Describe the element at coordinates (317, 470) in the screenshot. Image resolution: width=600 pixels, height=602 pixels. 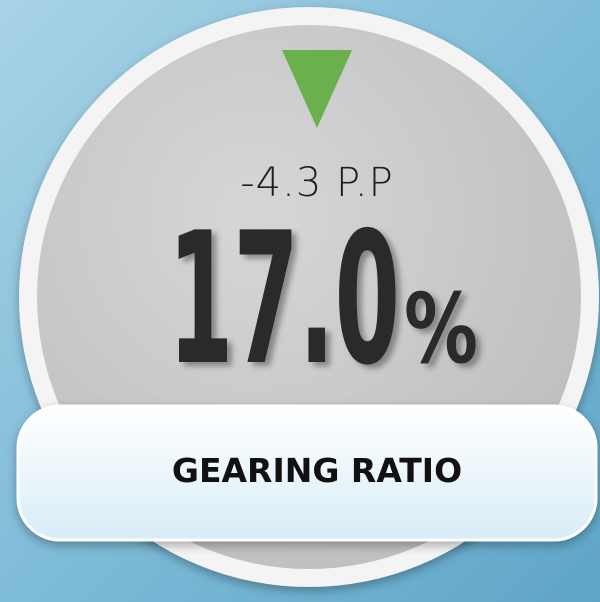
I see `label-text: GEARING RATIO` at that location.